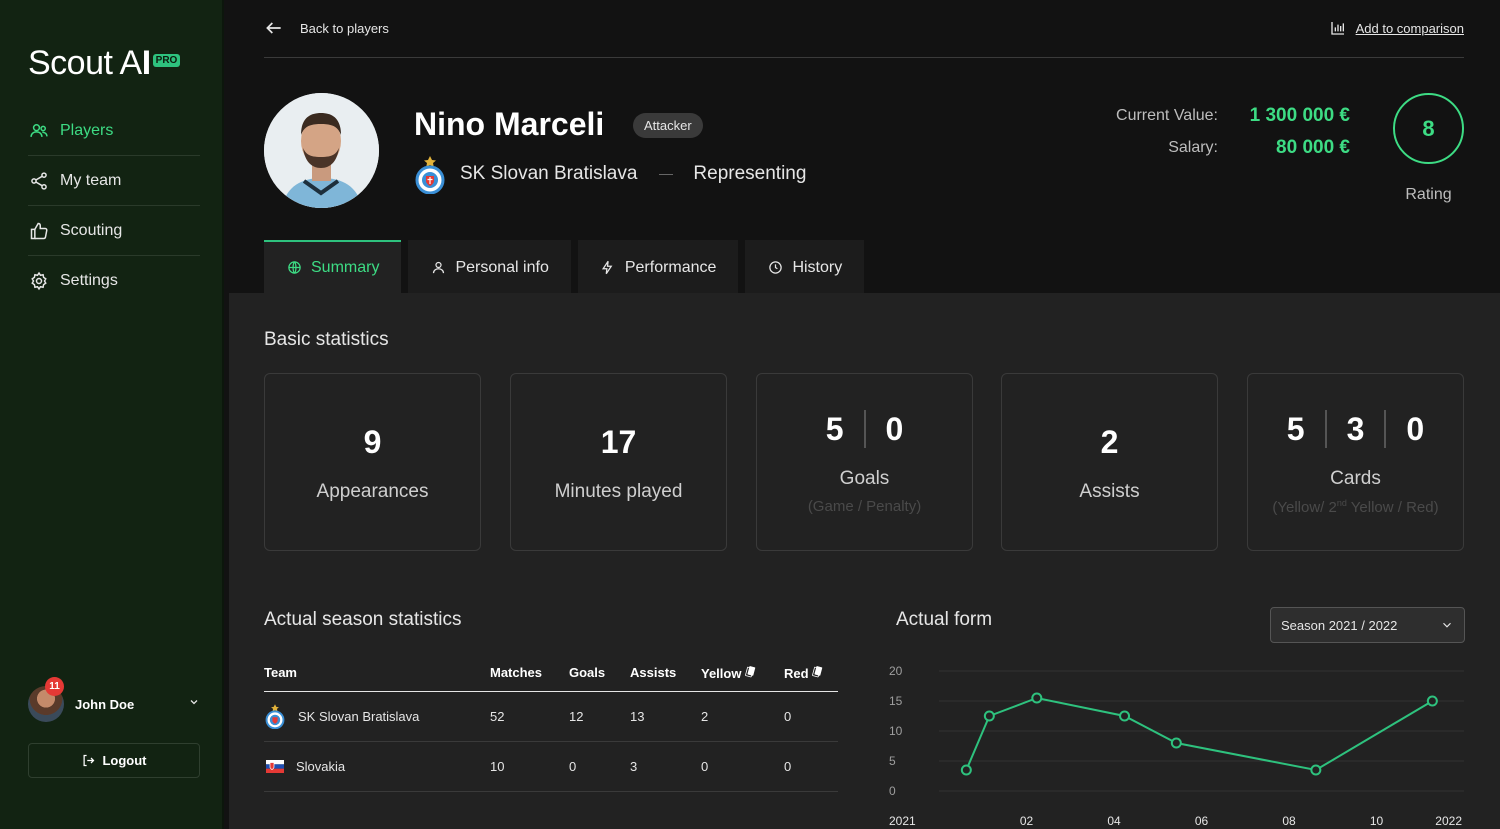 The width and height of the screenshot is (1500, 829). Describe the element at coordinates (811, 716) in the screenshot. I see `red-cell: 0` at that location.